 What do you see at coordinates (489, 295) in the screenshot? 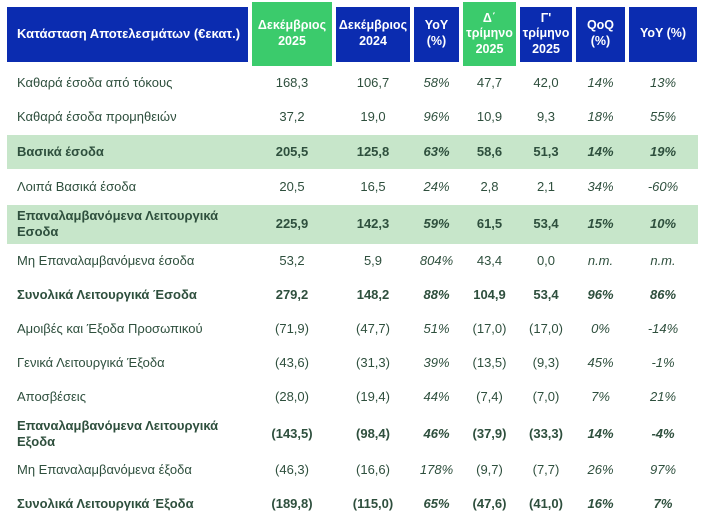
I see `cell-value: 104,9` at bounding box center [489, 295].